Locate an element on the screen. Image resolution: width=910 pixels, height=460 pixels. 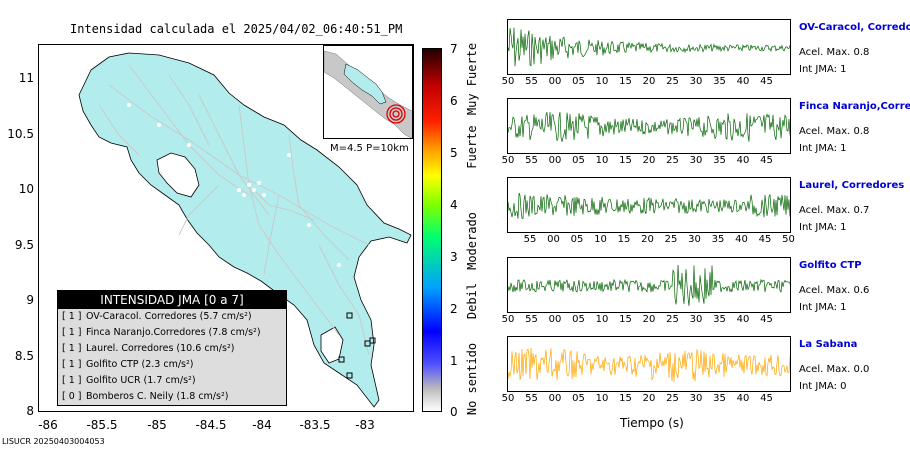
x-tick: -86 is located at coordinates (48, 425).